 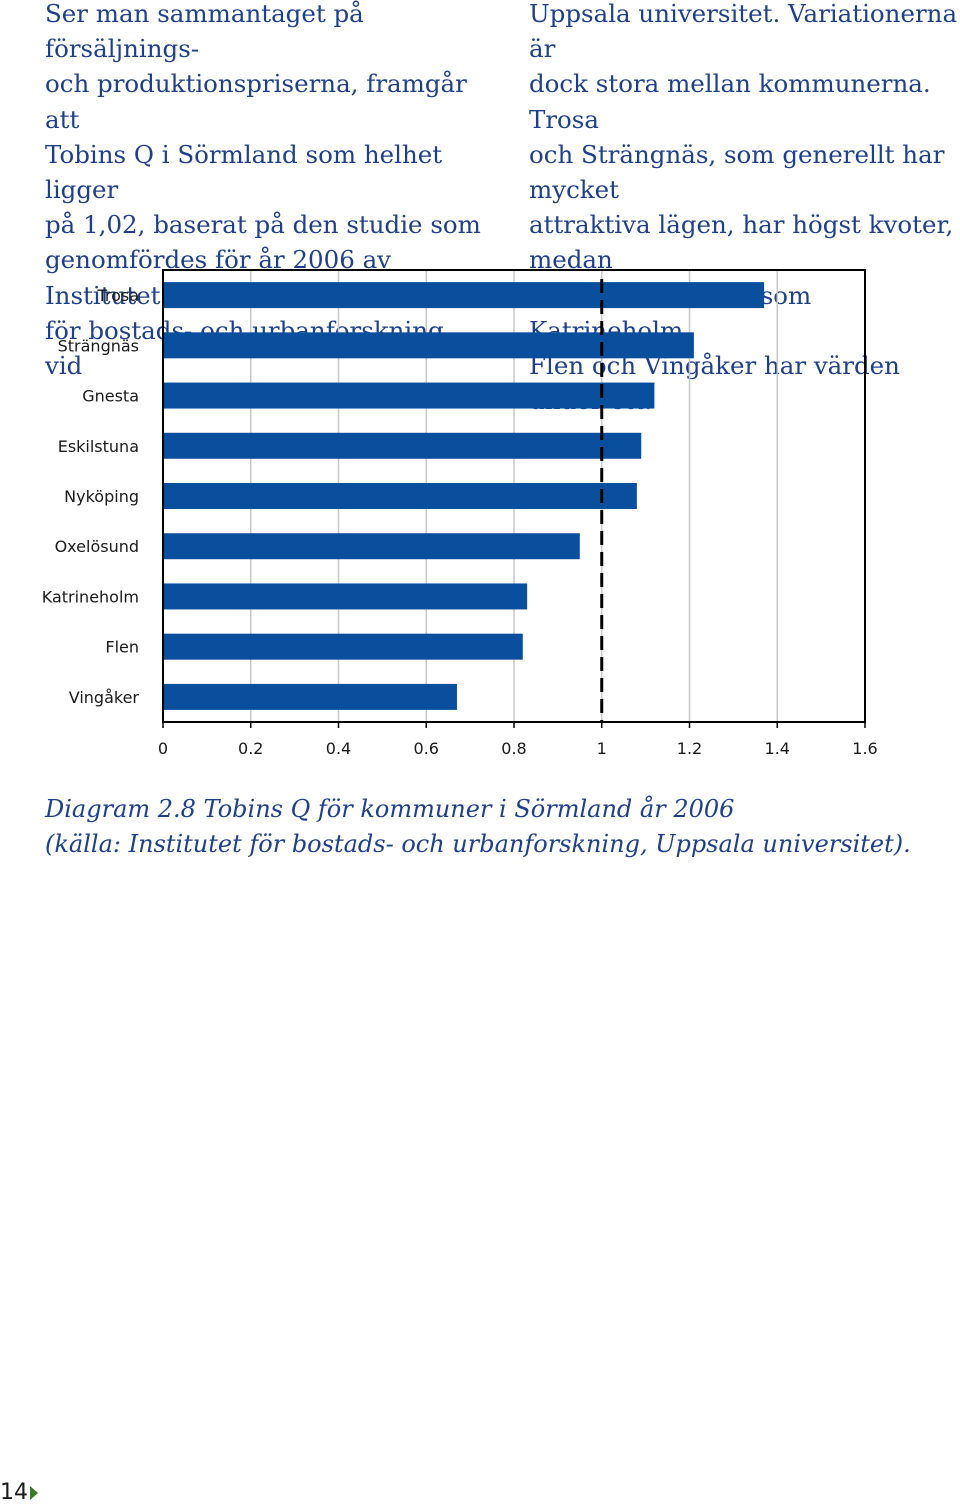 What do you see at coordinates (110, 396) in the screenshot?
I see `category-label: Gnesta` at bounding box center [110, 396].